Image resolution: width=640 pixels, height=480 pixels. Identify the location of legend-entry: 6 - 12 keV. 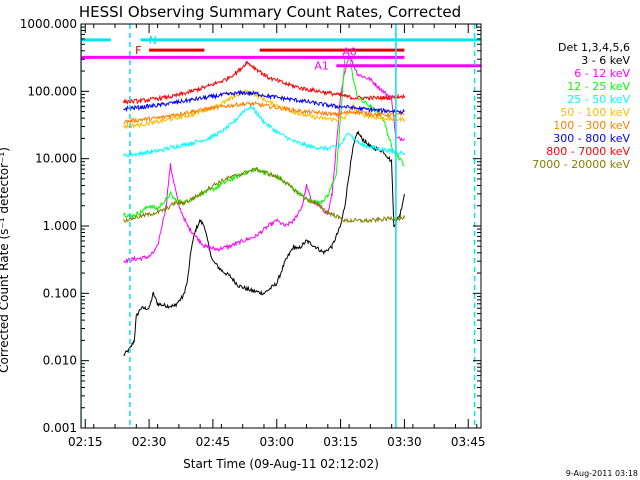
(602, 73).